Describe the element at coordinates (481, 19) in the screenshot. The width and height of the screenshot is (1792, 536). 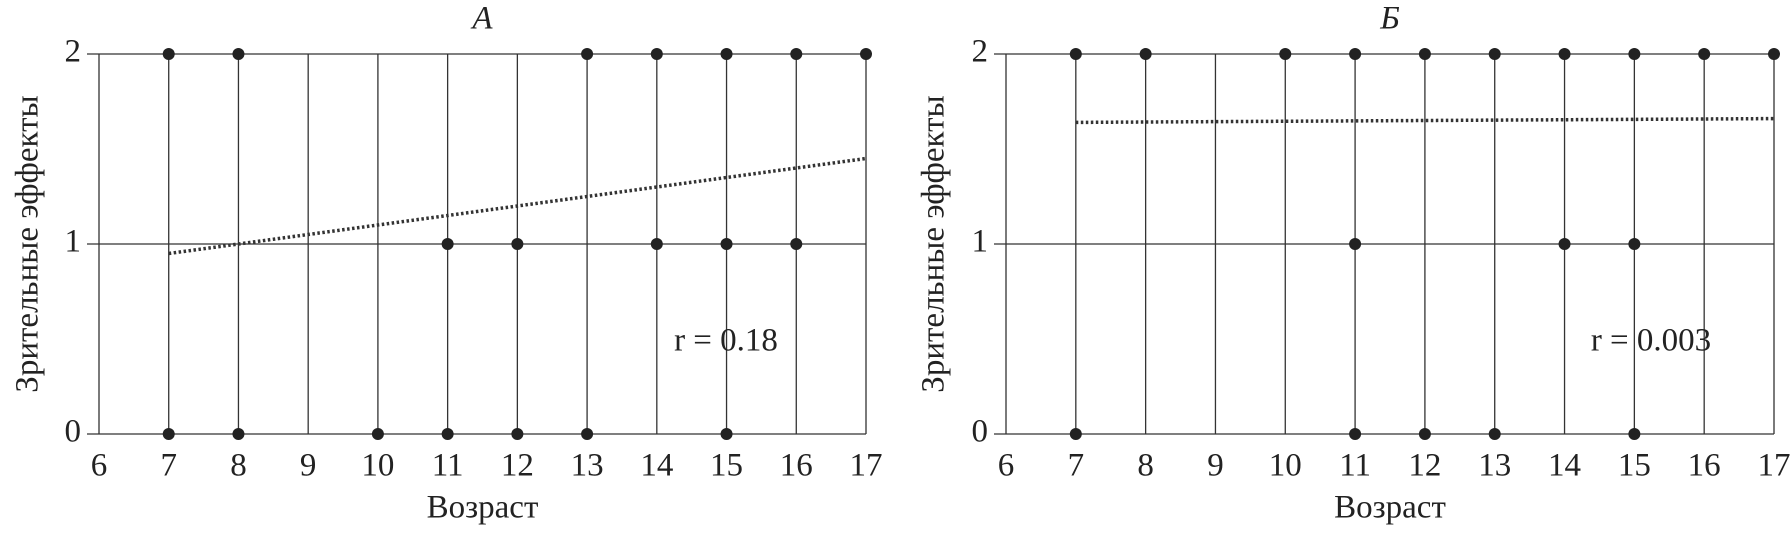
I see `chart-title: А` at that location.